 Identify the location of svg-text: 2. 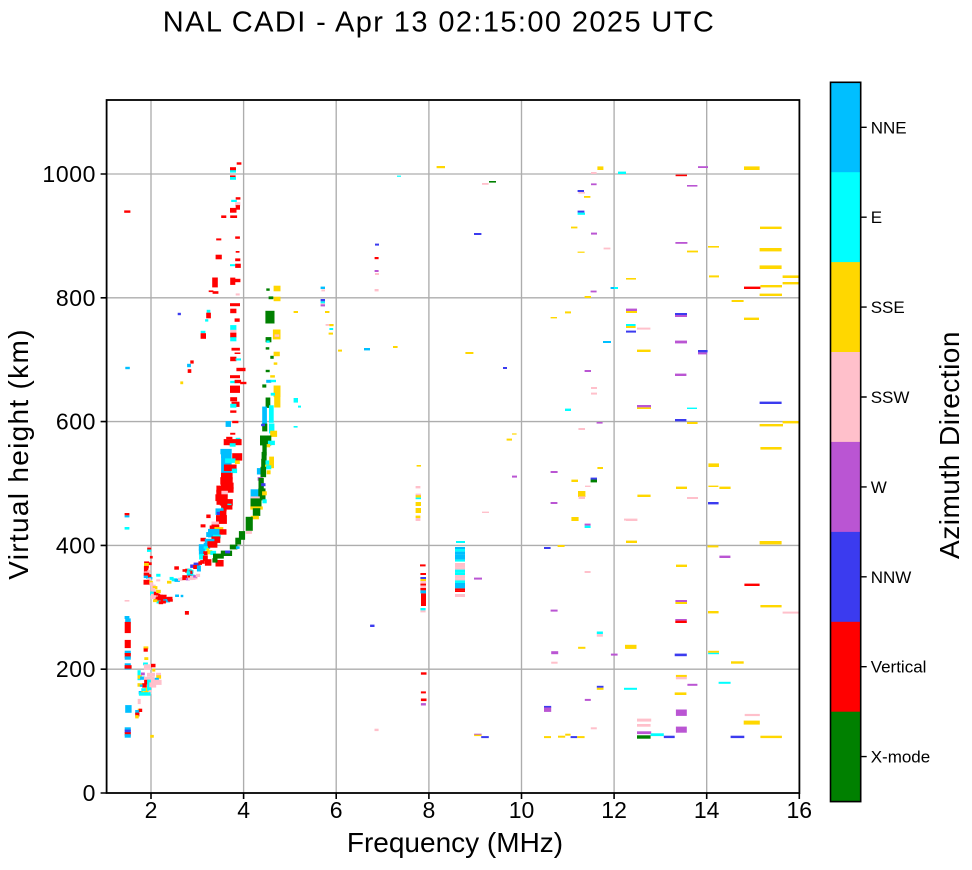
(151, 810).